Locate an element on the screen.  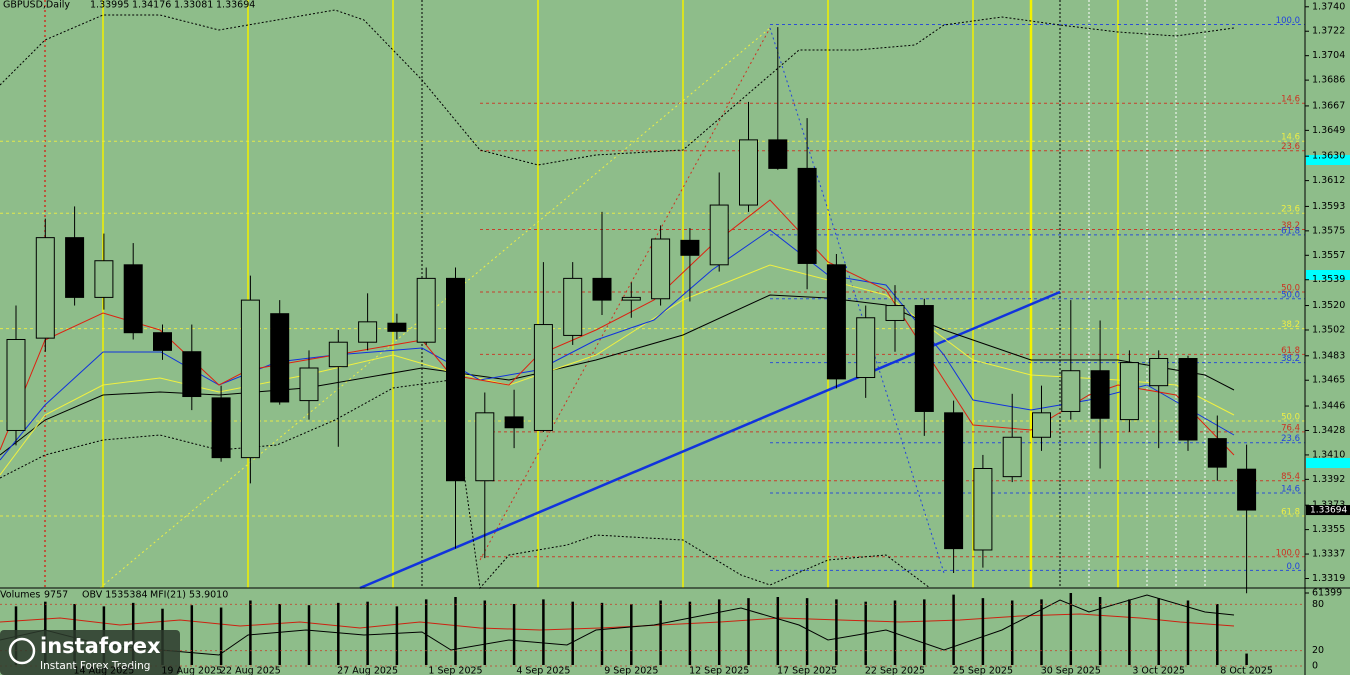
logo-box is located at coordinates (90, 652).